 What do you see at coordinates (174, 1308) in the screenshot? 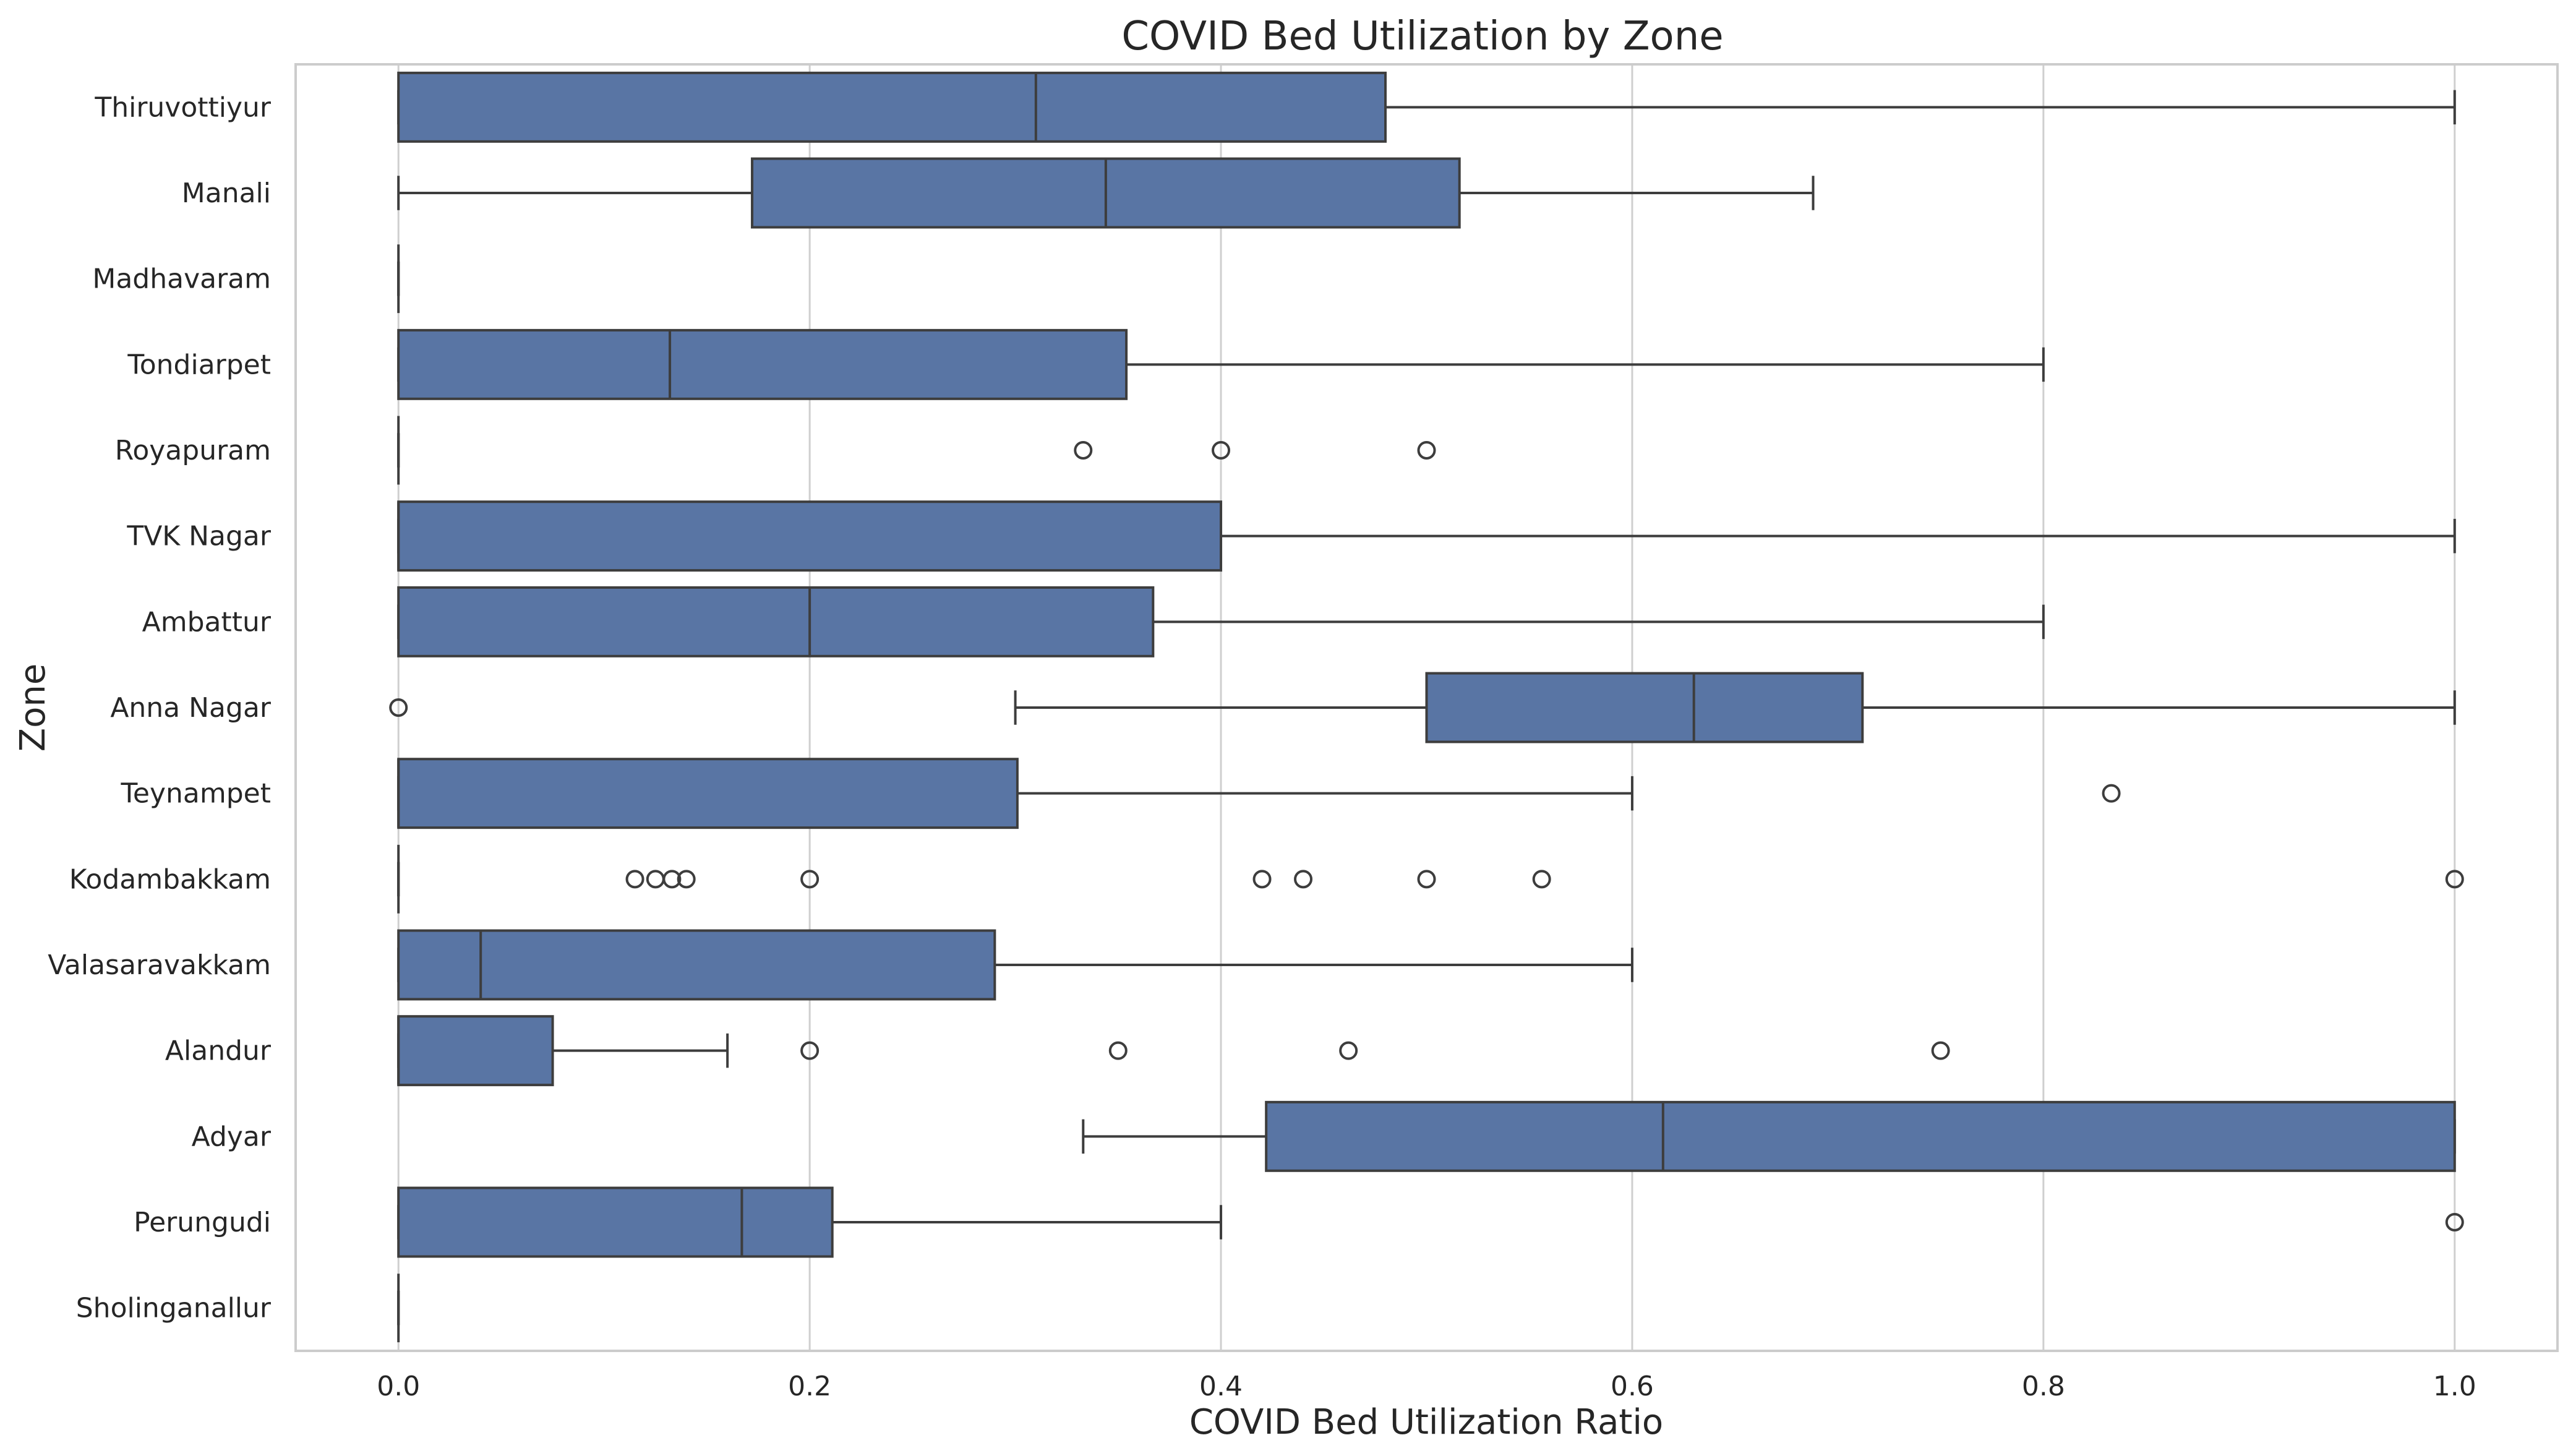
I see `y-category-label: Sholinganallur` at bounding box center [174, 1308].